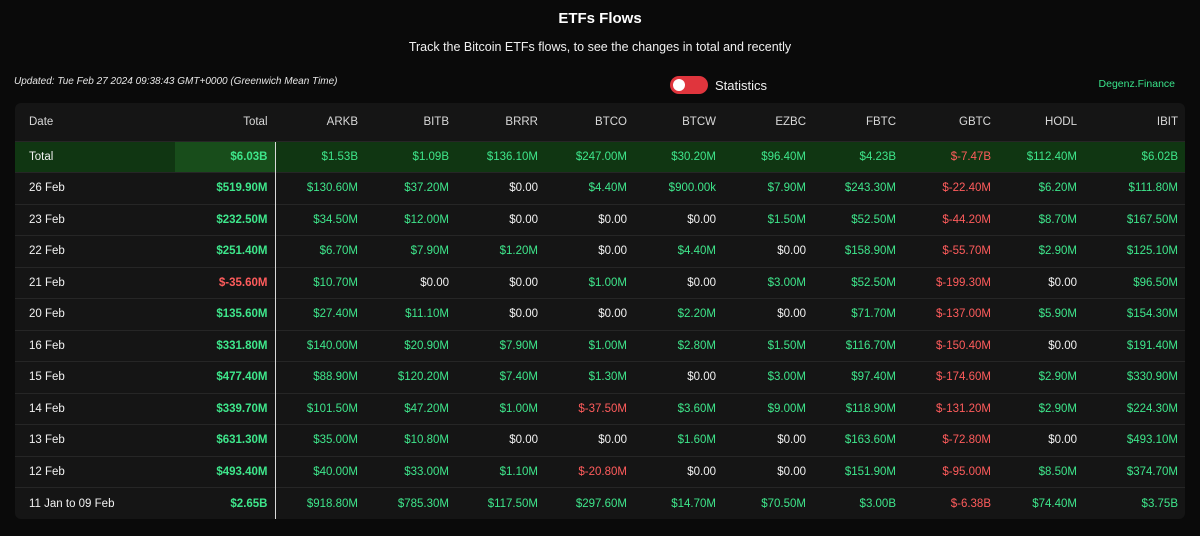  What do you see at coordinates (870, 188) in the screenshot?
I see `cell-fbtc: $243.30M` at bounding box center [870, 188].